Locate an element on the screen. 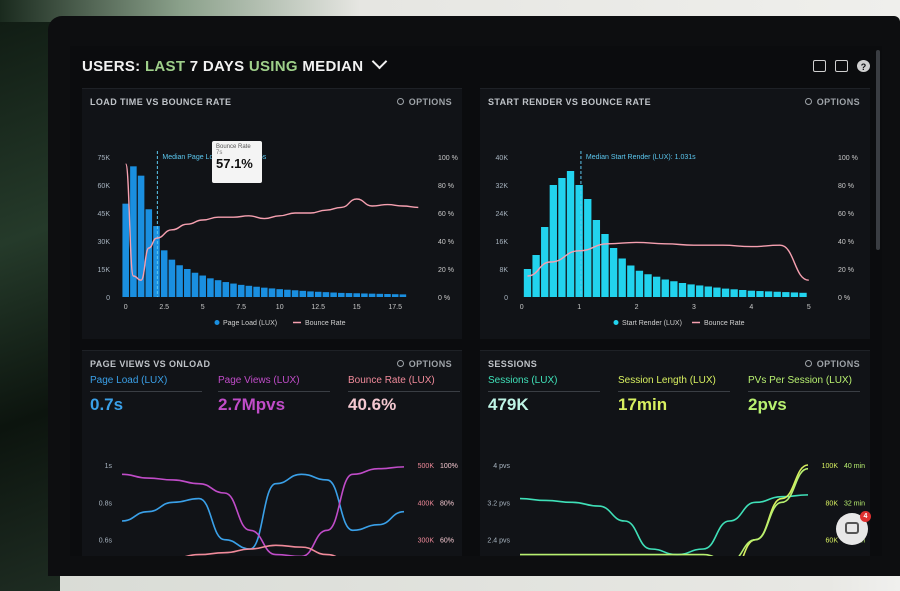 The width and height of the screenshot is (900, 591). y-tick-label: 32K is located at coordinates (502, 186).